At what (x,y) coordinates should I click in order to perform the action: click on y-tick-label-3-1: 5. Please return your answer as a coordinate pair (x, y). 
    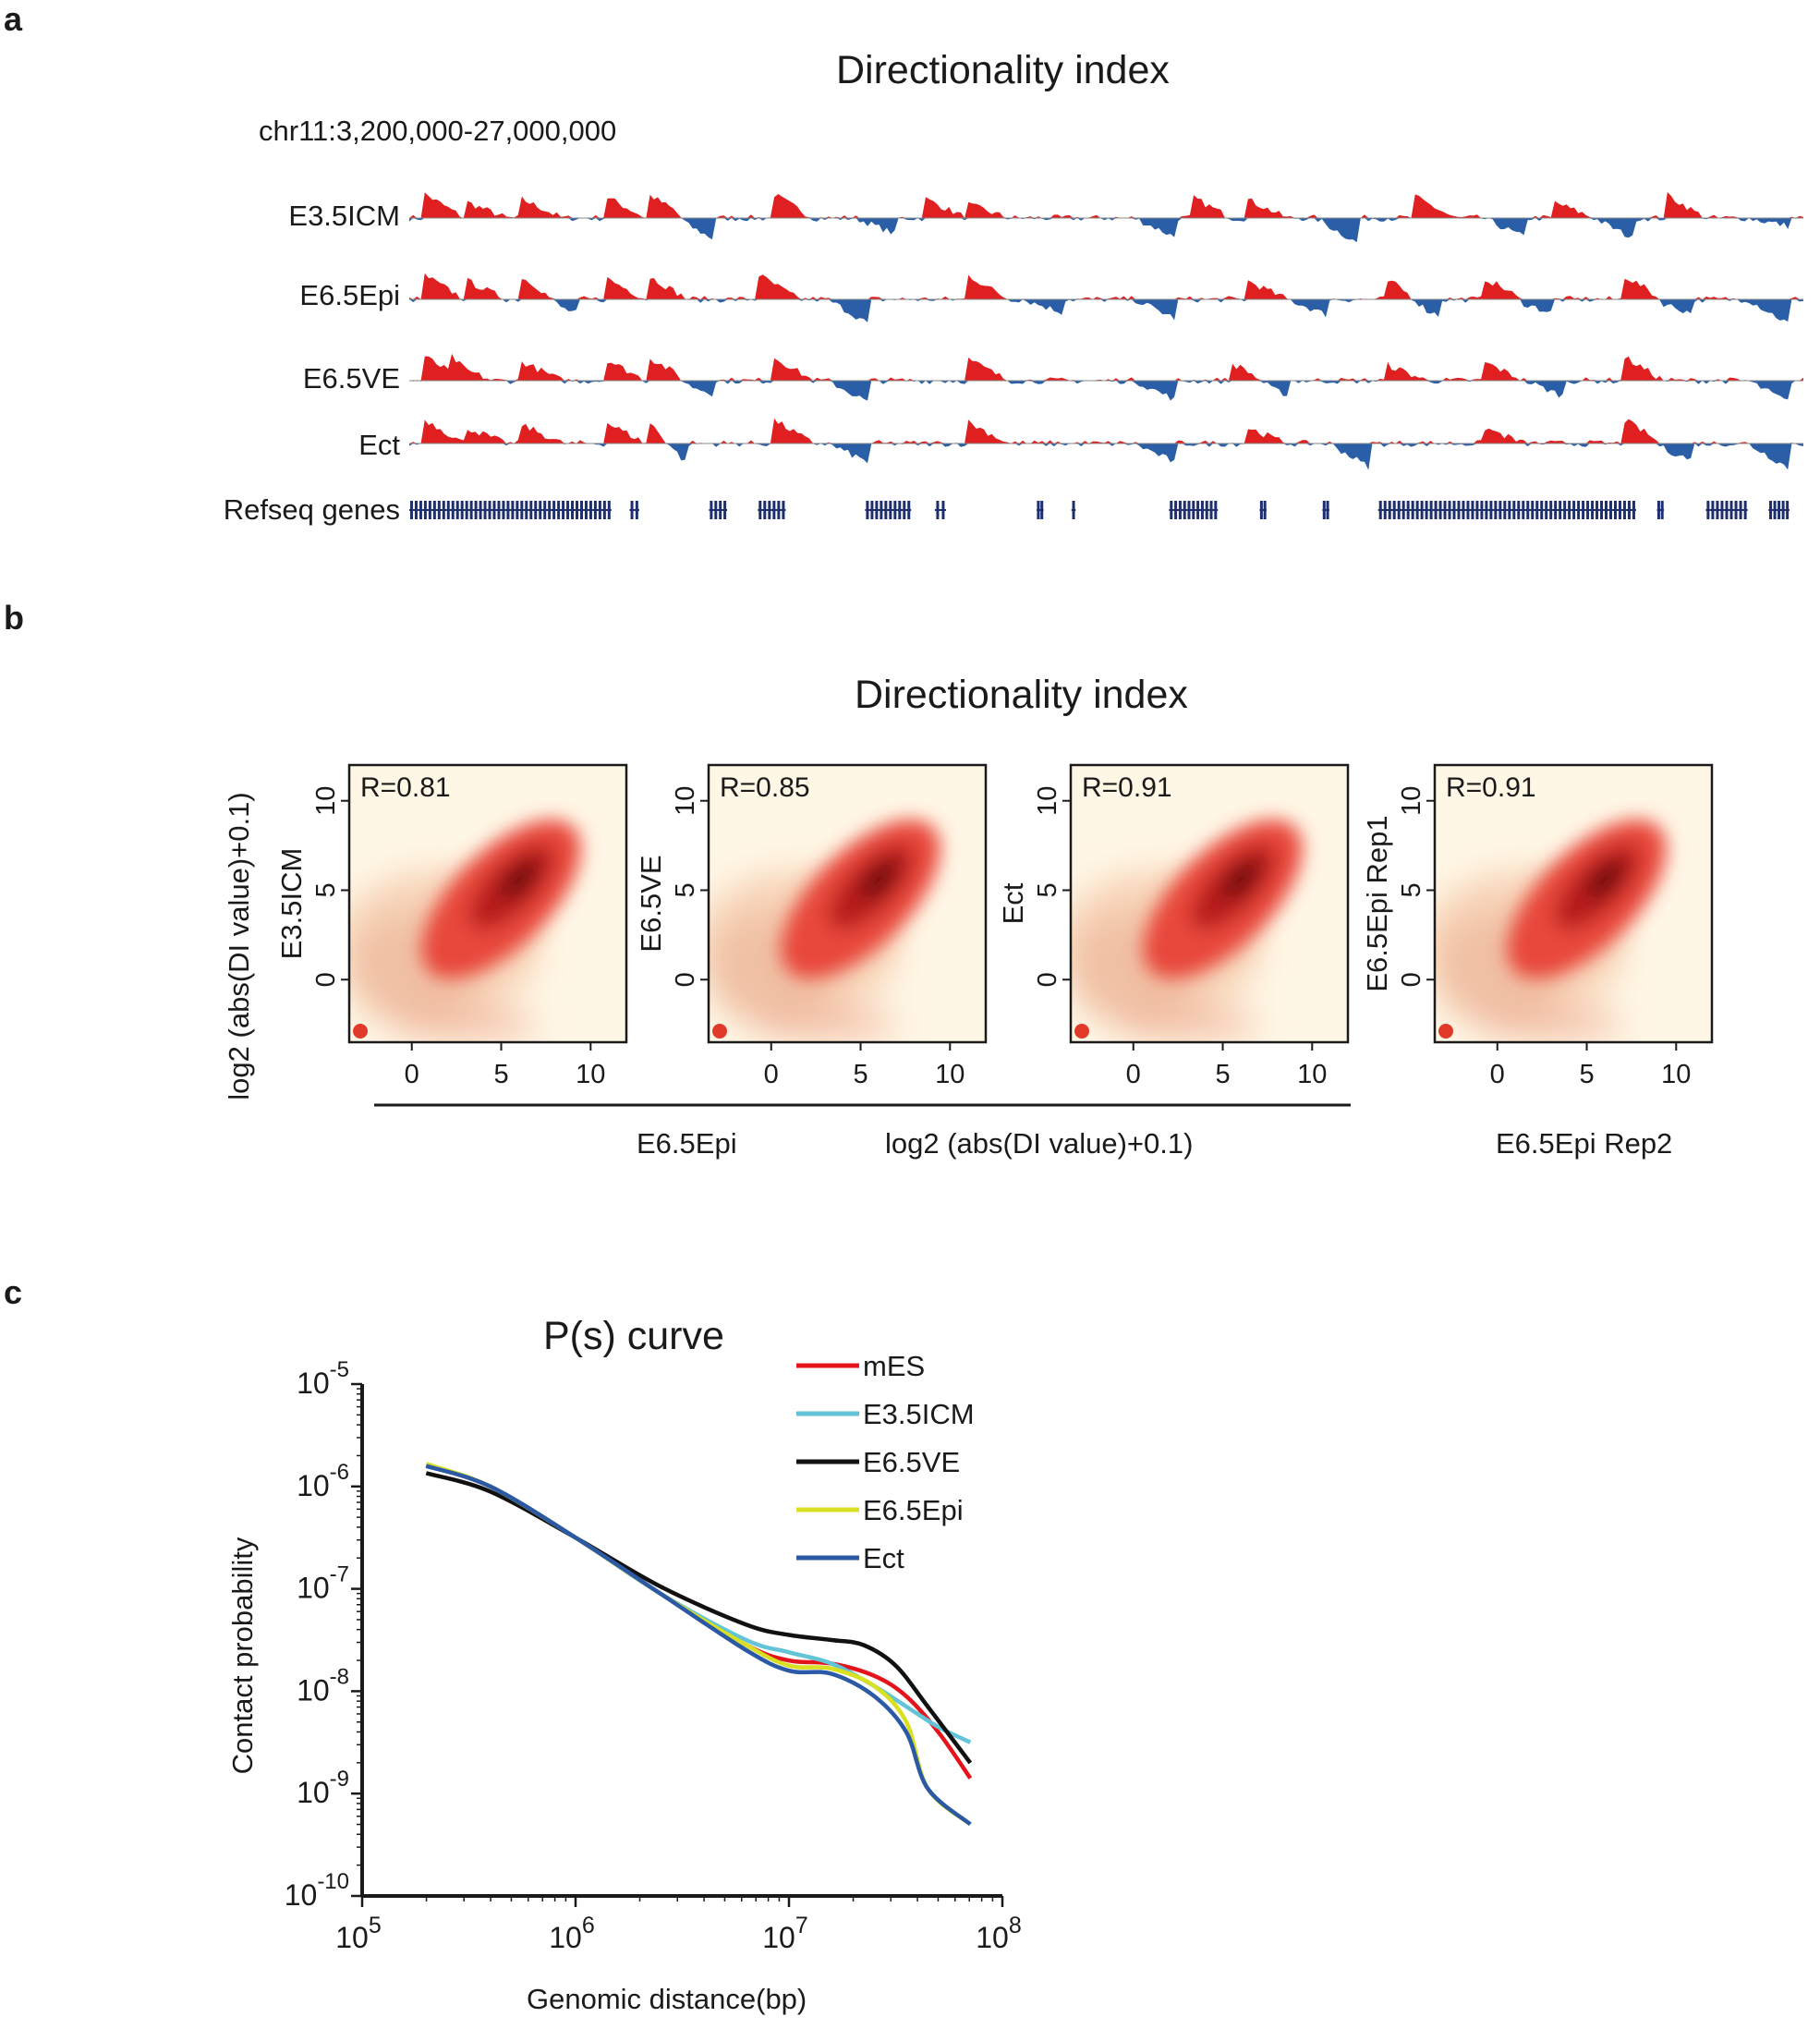
    Looking at the image, I should click on (1411, 890).